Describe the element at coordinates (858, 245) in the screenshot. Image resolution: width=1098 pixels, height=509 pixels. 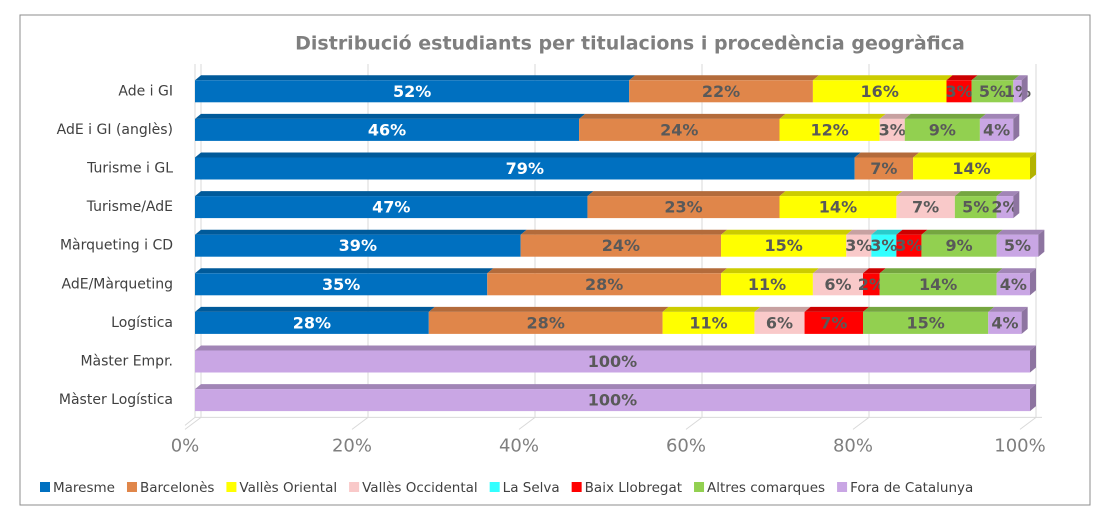
I see `data-label: 3%` at that location.